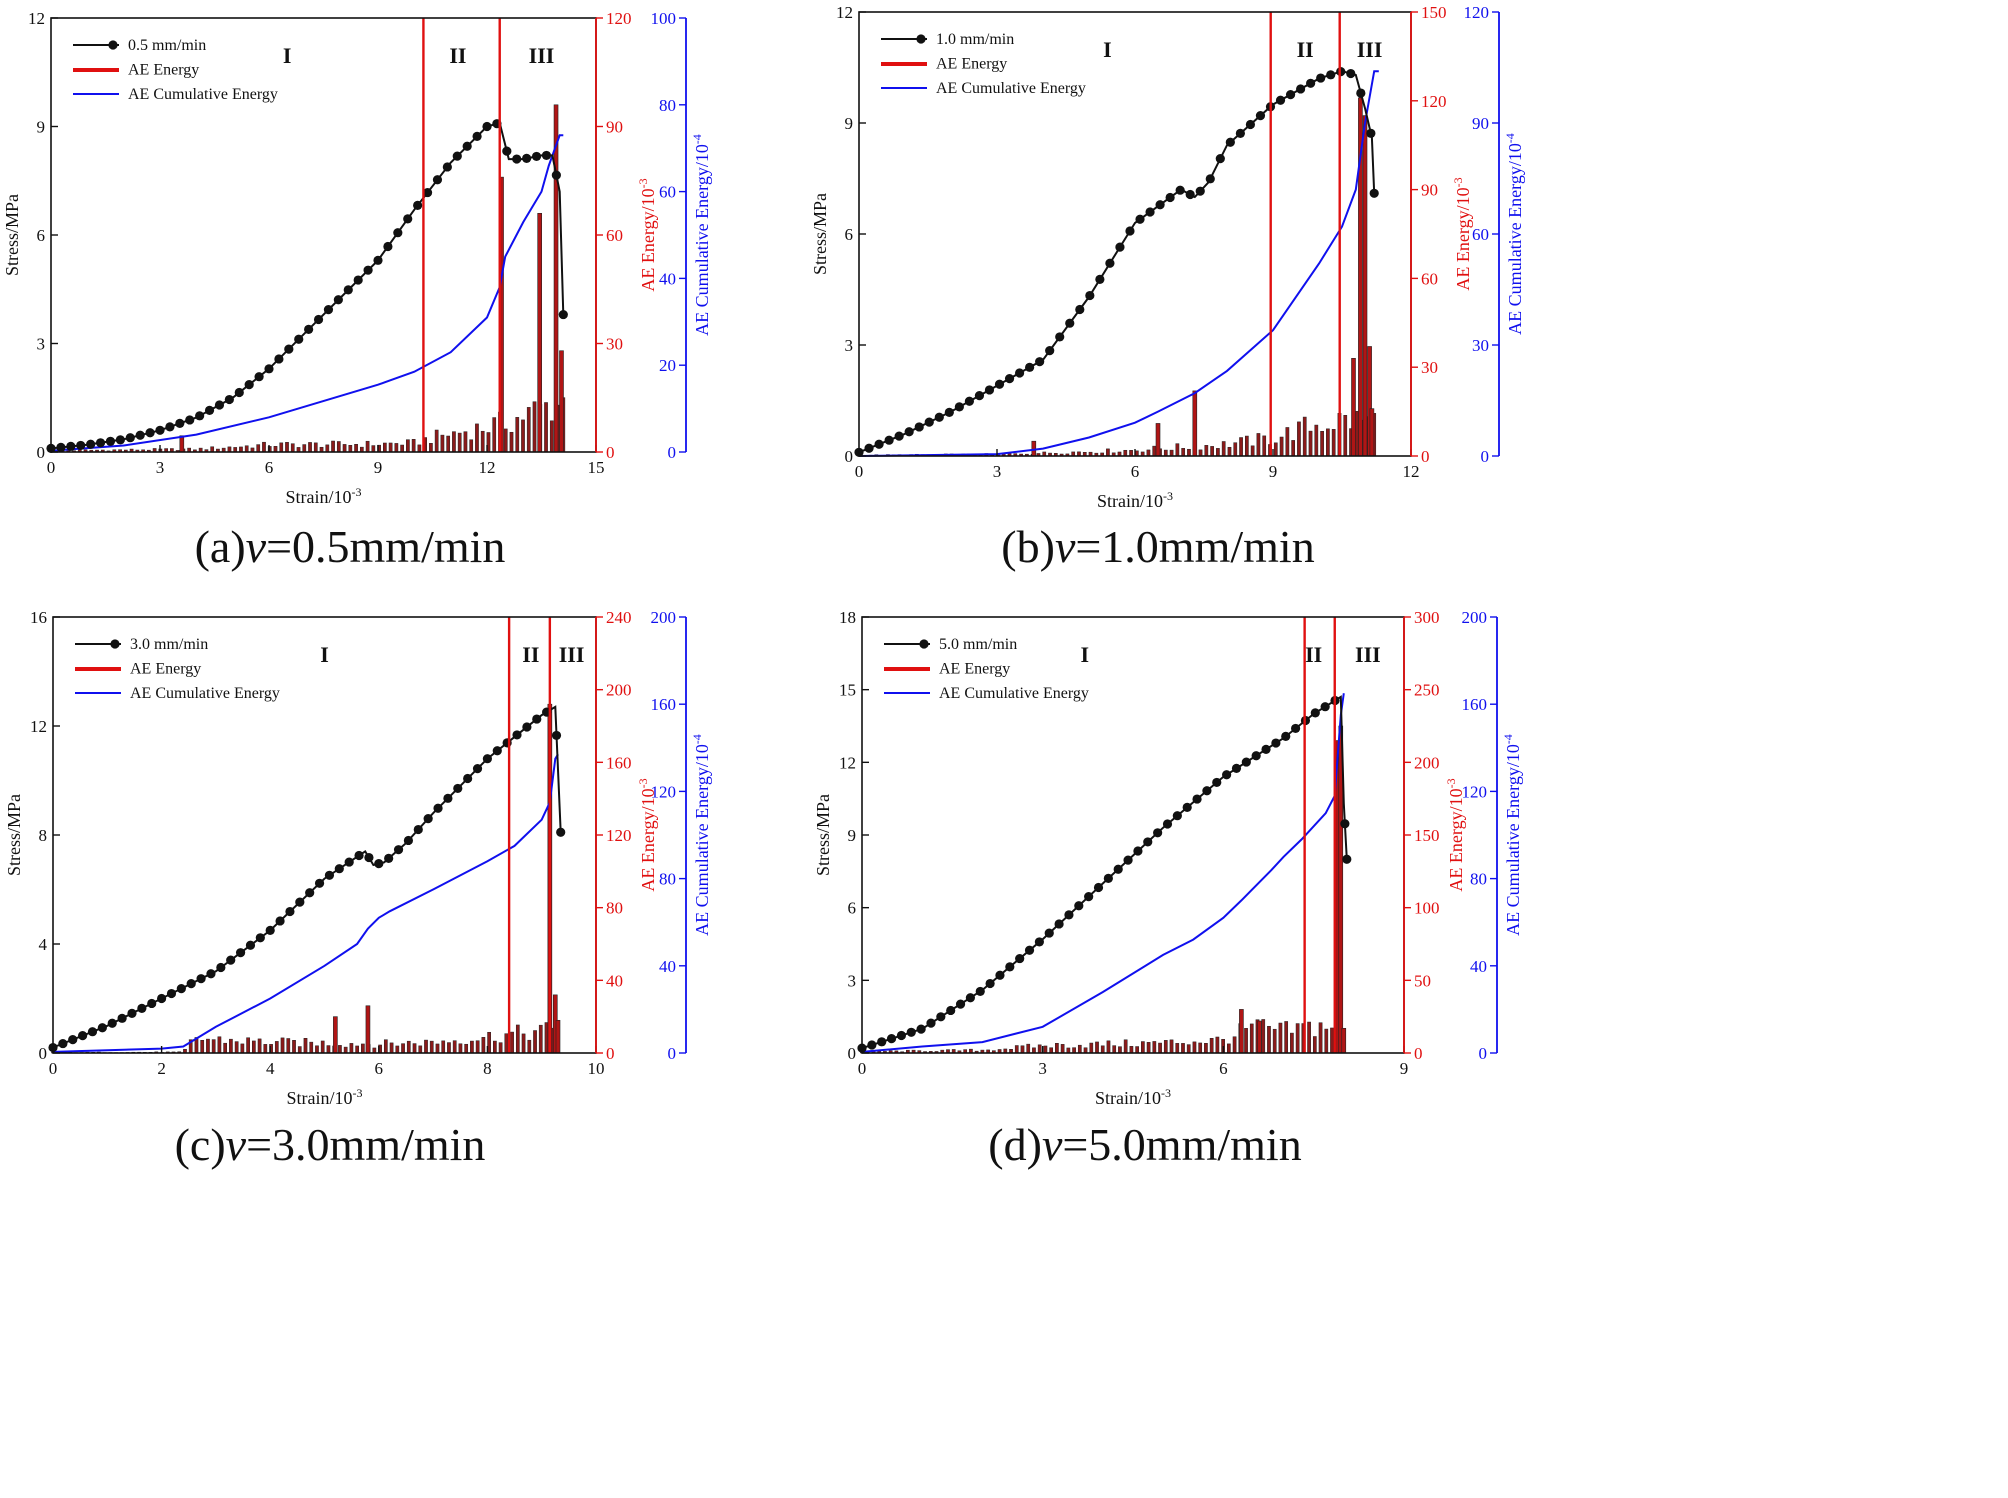 The height and width of the screenshot is (1498, 2008). Describe the element at coordinates (38, 617) in the screenshot. I see `y-tick-label: 16` at that location.